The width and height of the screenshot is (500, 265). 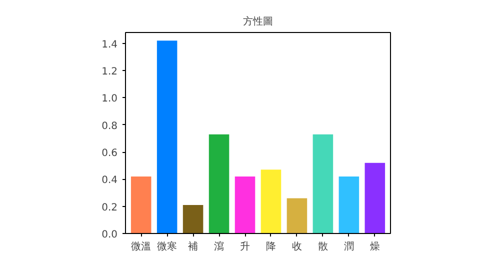 I want to click on y-tick-label: 1.4, so click(x=110, y=44).